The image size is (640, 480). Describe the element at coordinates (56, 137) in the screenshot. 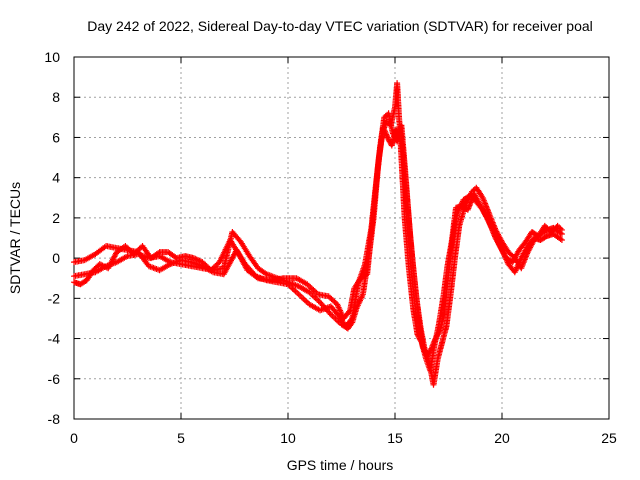

I see `y-tick-label: 6` at that location.